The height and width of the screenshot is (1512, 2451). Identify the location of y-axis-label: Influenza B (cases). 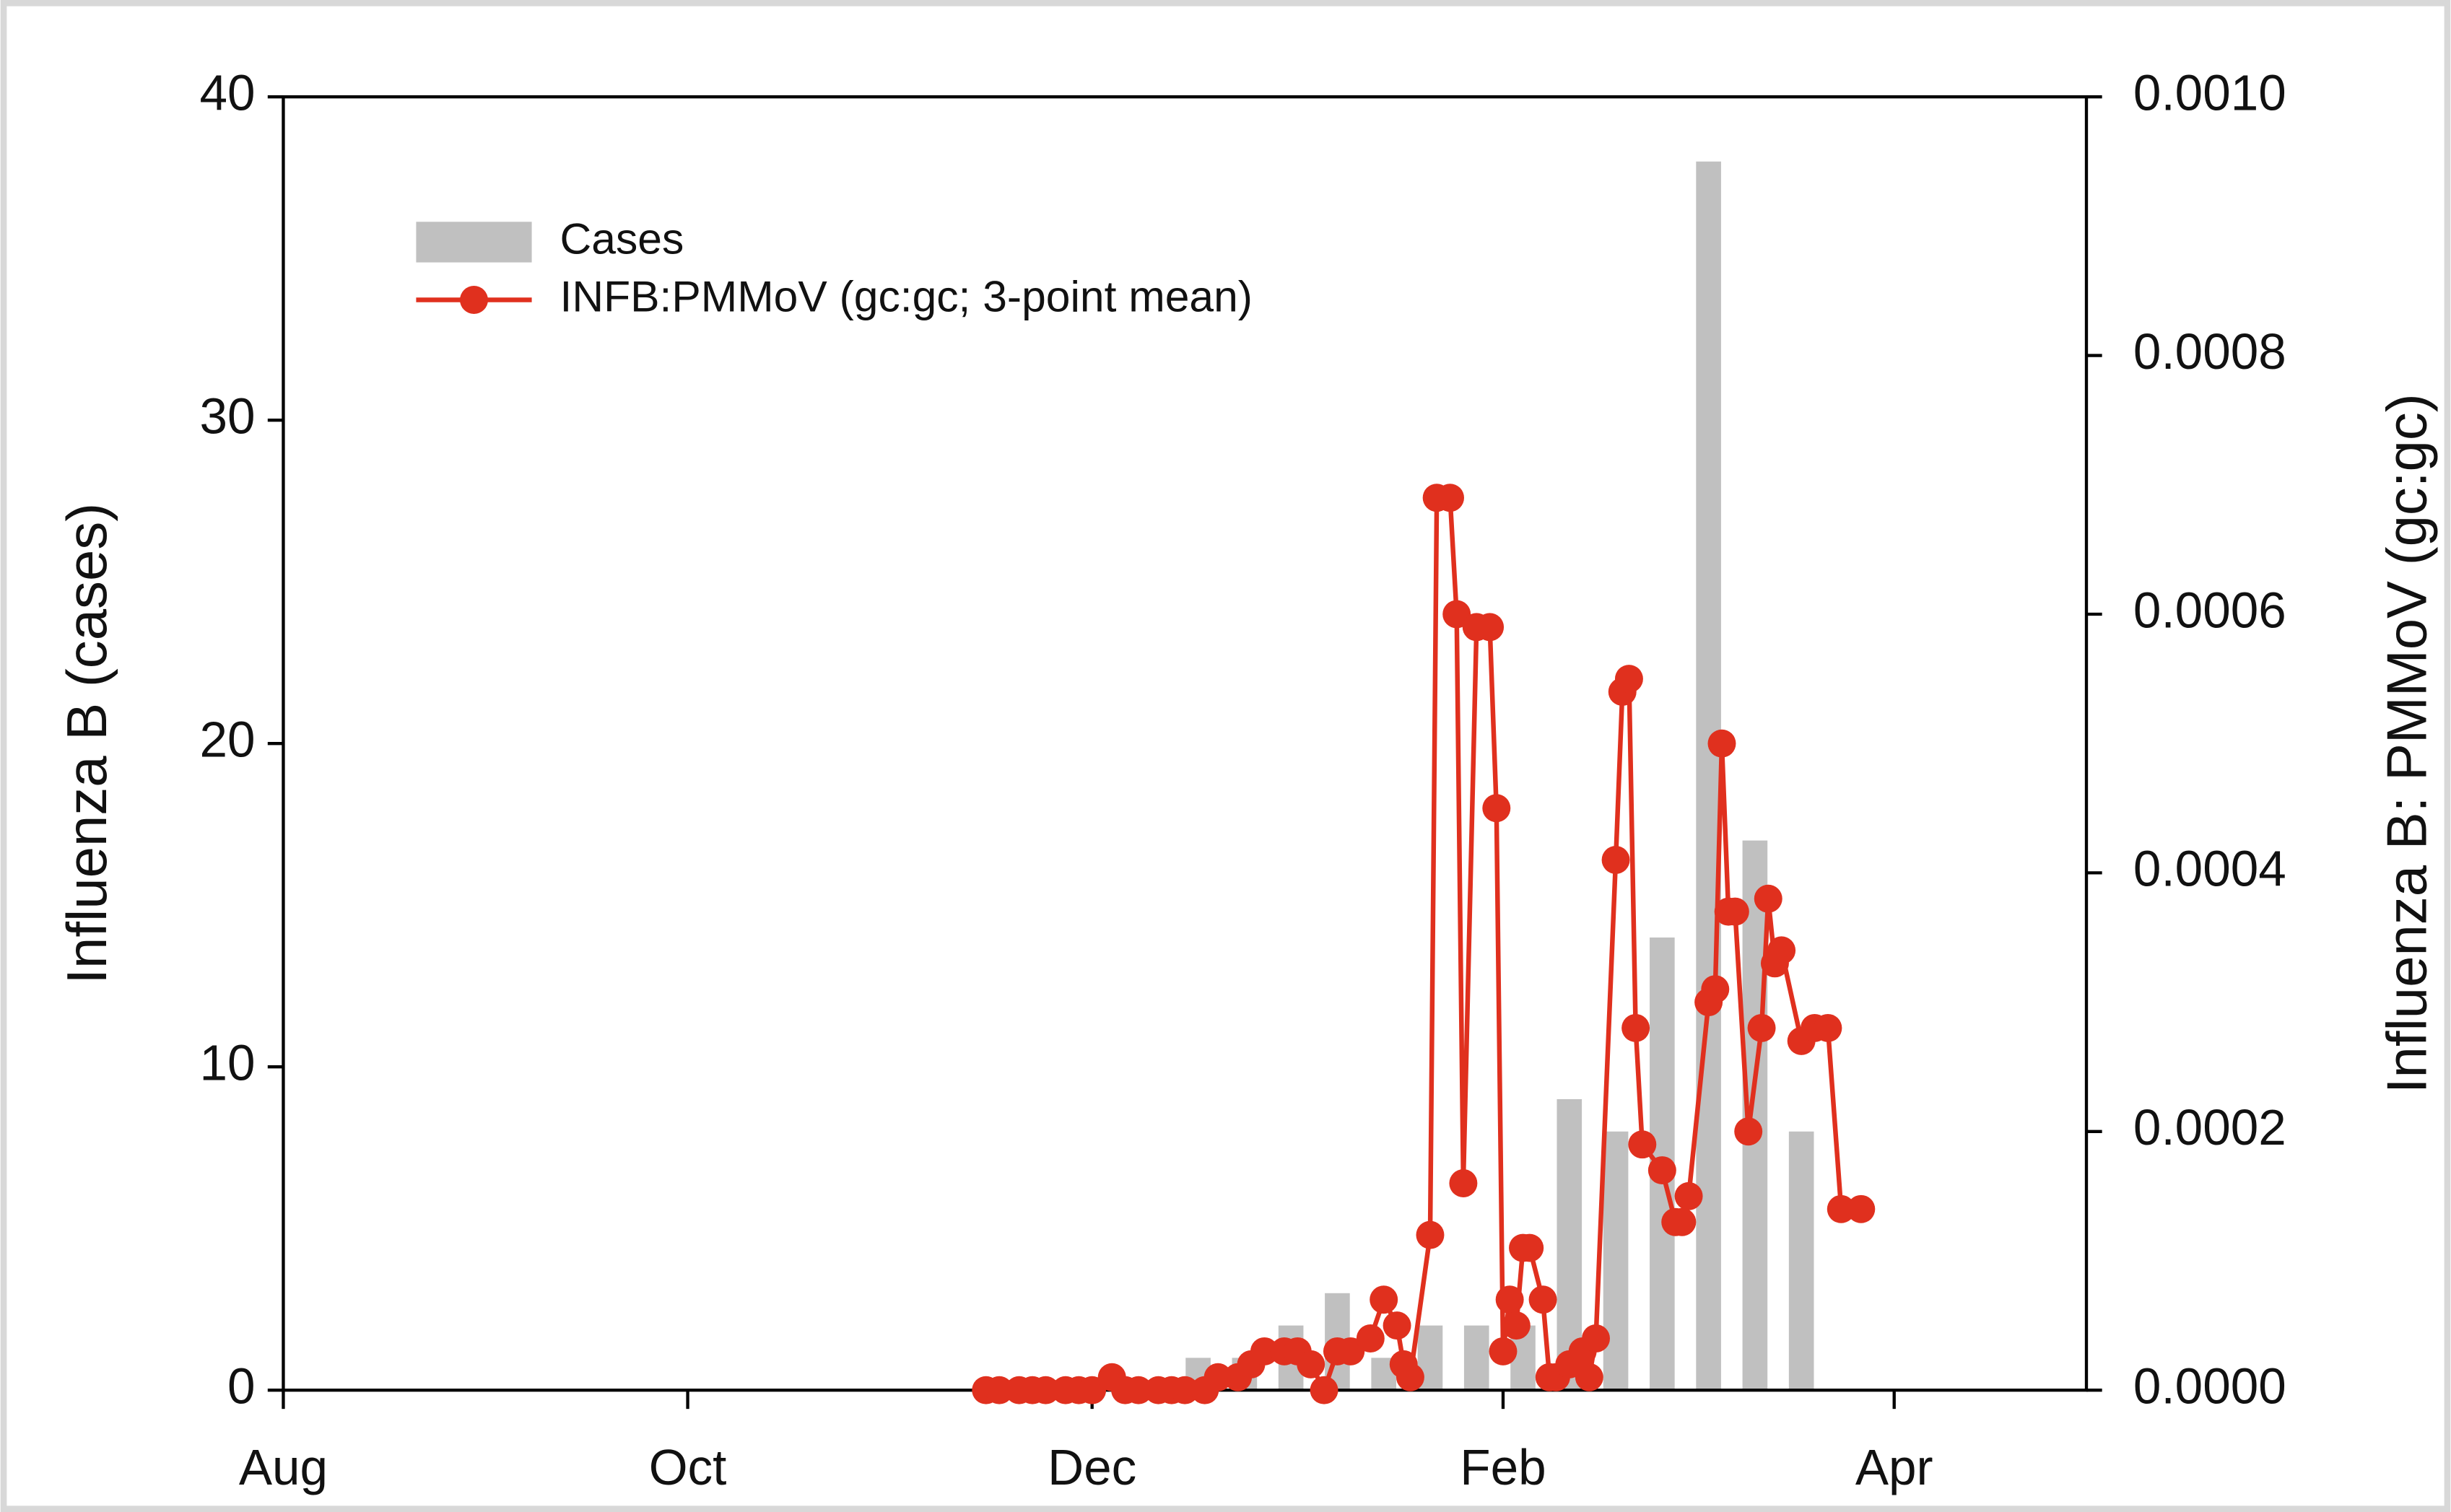
(86, 743).